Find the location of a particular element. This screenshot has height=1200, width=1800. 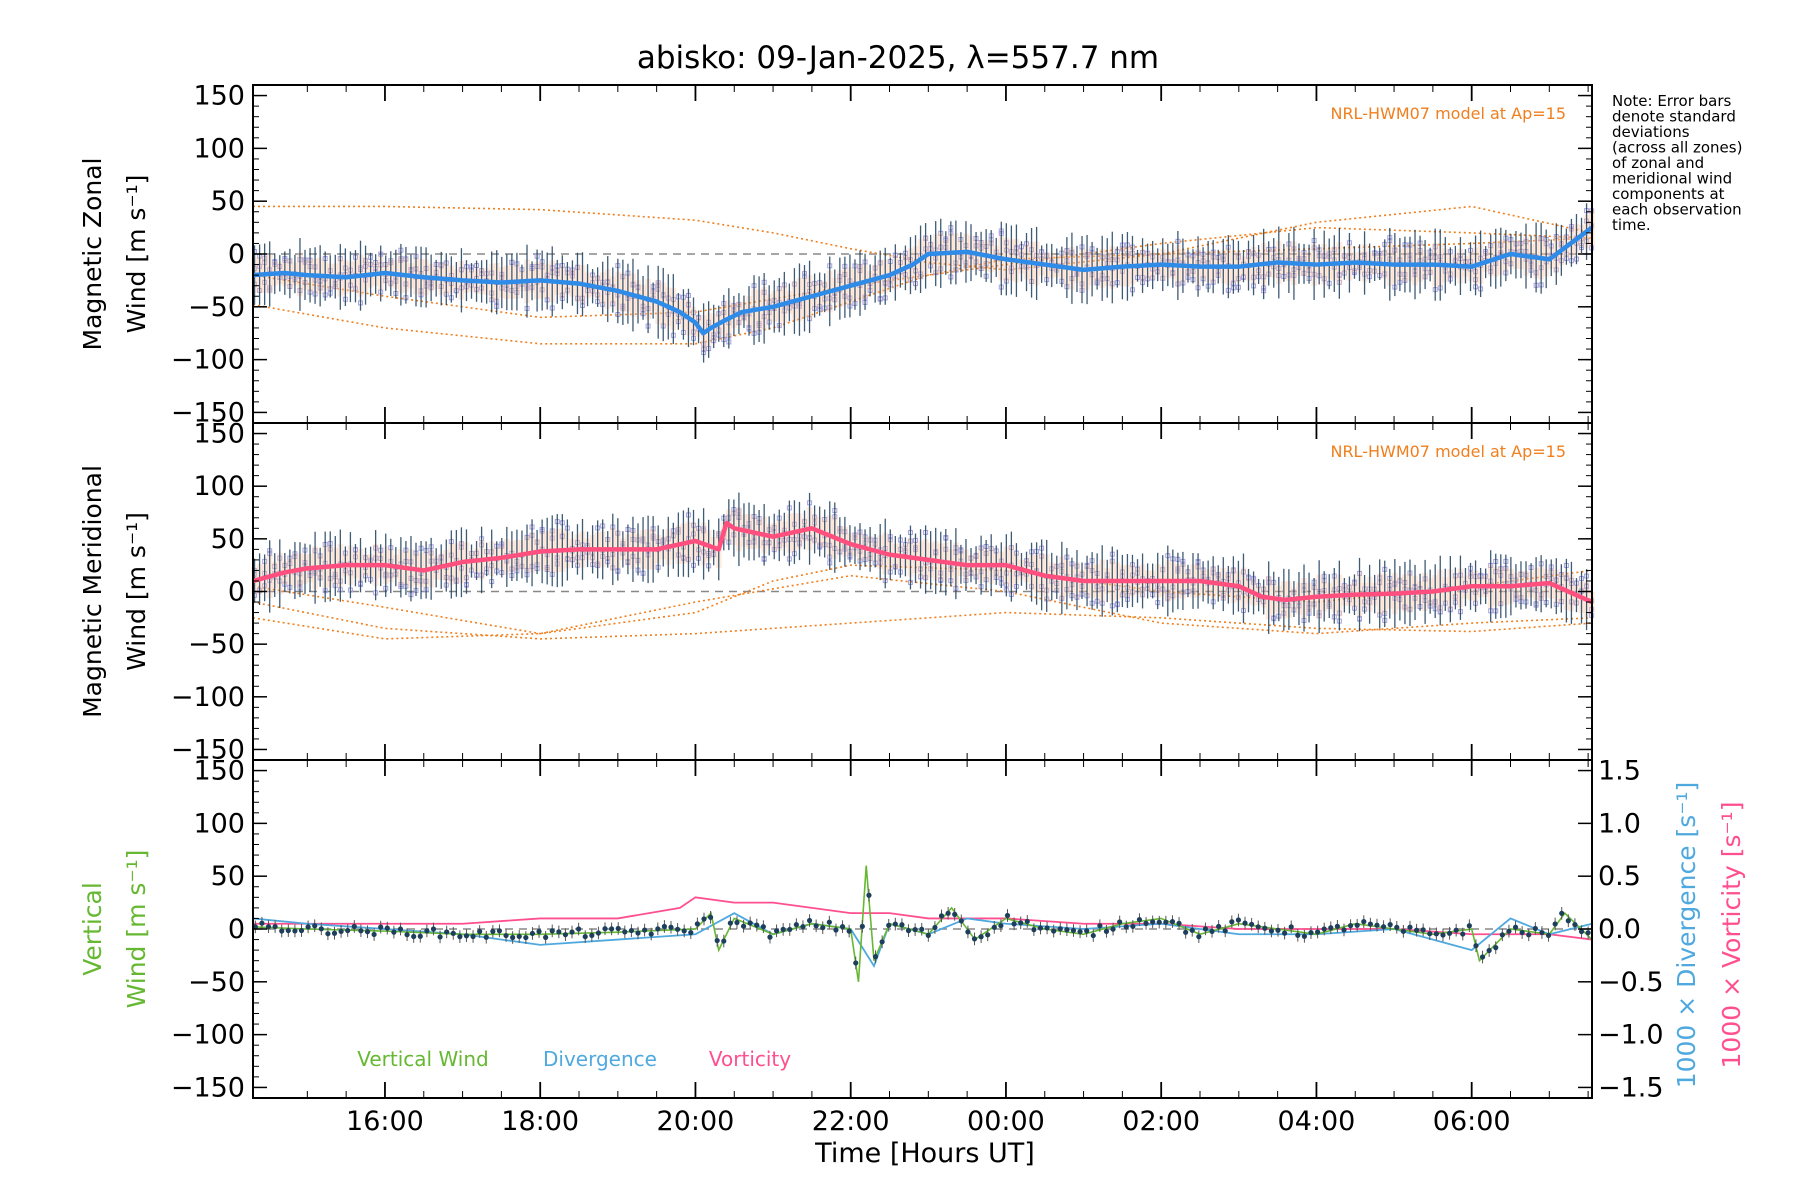

meridional-wind-line is located at coordinates (922, 562).